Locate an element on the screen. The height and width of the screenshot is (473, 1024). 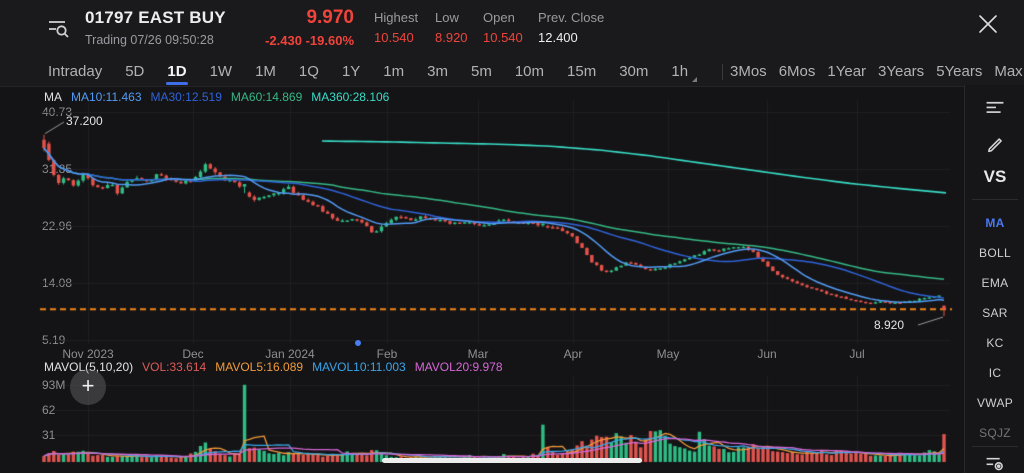
event-marker-dot is located at coordinates (358, 343).